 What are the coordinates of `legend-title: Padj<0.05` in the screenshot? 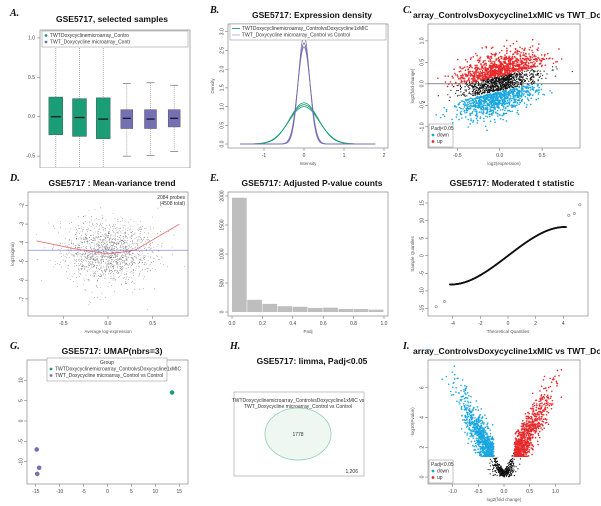 It's located at (442, 129).